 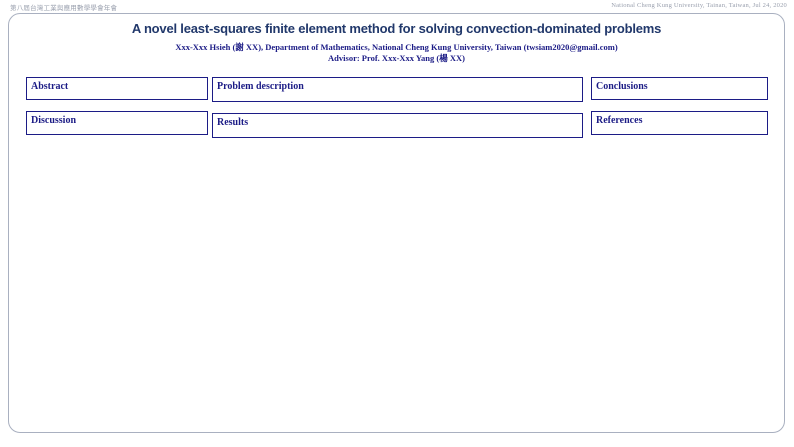 I want to click on section-label-abstract: Abstract, so click(x=50, y=86).